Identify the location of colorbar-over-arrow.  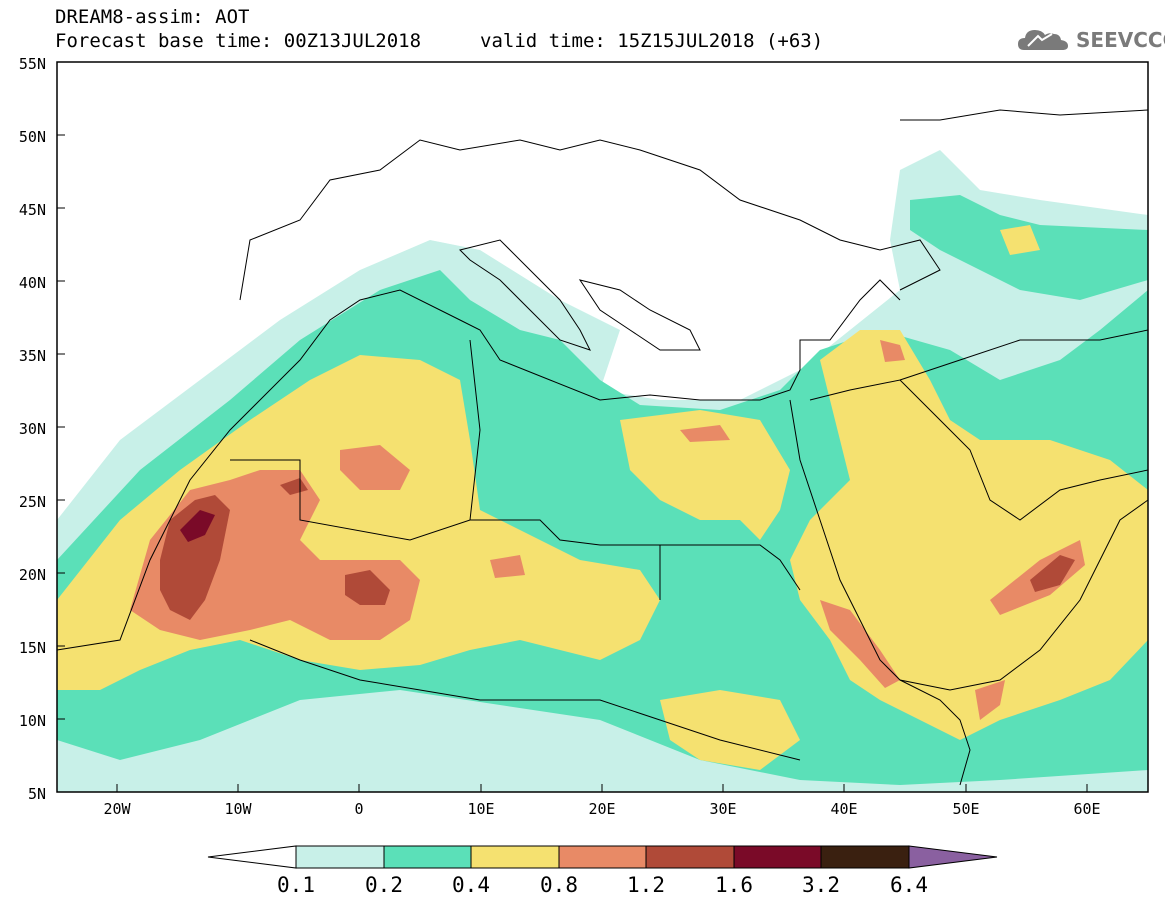
(953, 857).